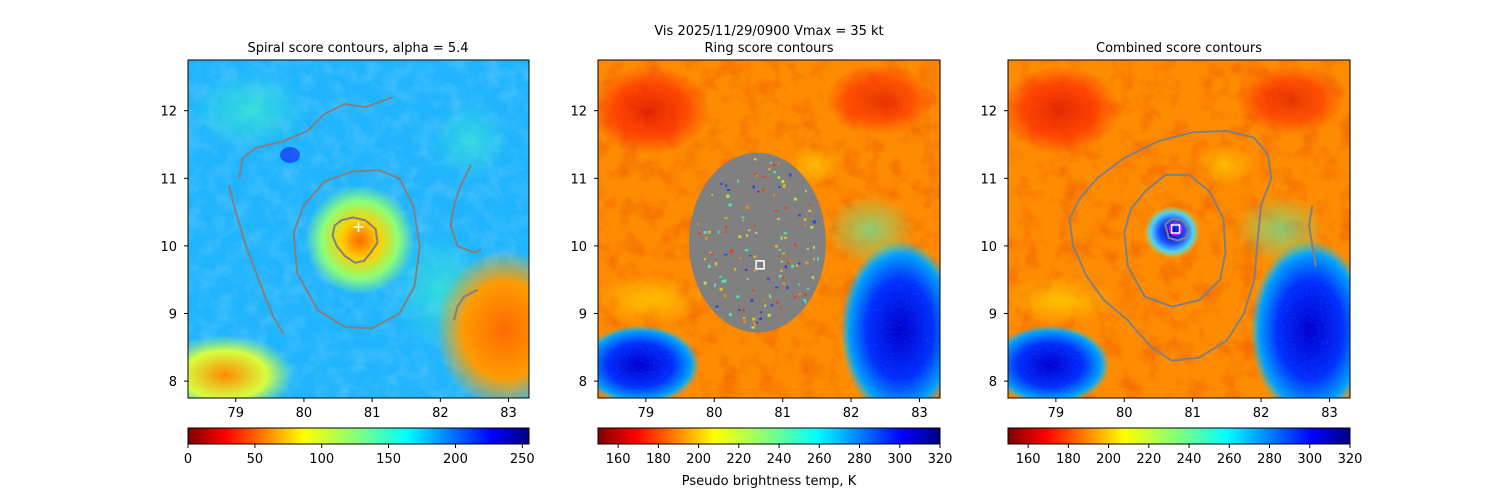 This screenshot has height=500, width=1500. I want to click on contour-lines, so click(1192, 246).